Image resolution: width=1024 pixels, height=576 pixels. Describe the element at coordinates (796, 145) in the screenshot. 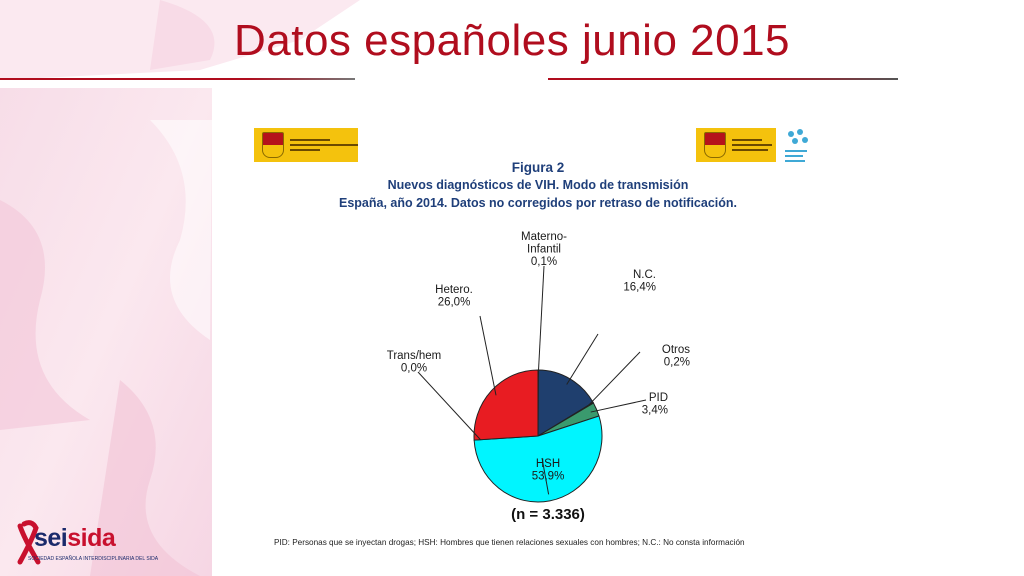

I see `isciii-logo` at that location.